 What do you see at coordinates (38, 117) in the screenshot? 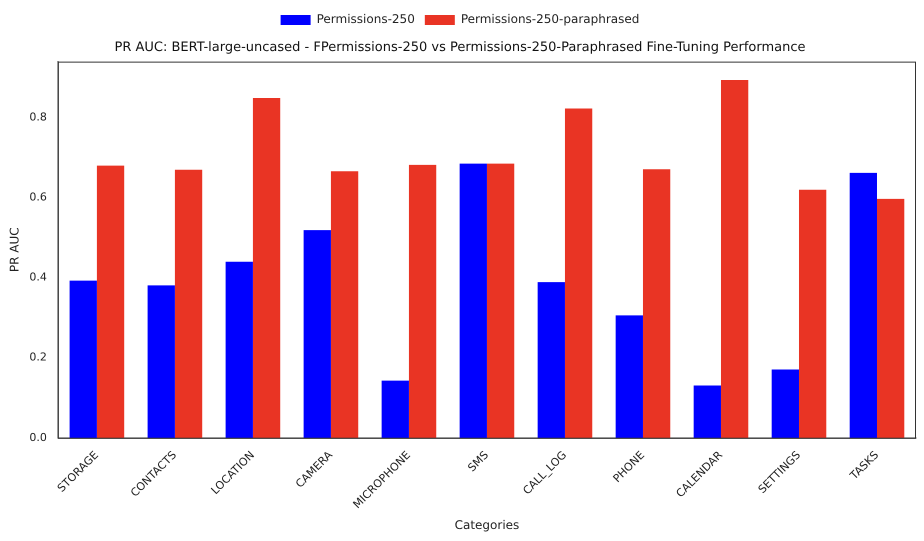
I see `y-tick-label: 0.8` at bounding box center [38, 117].